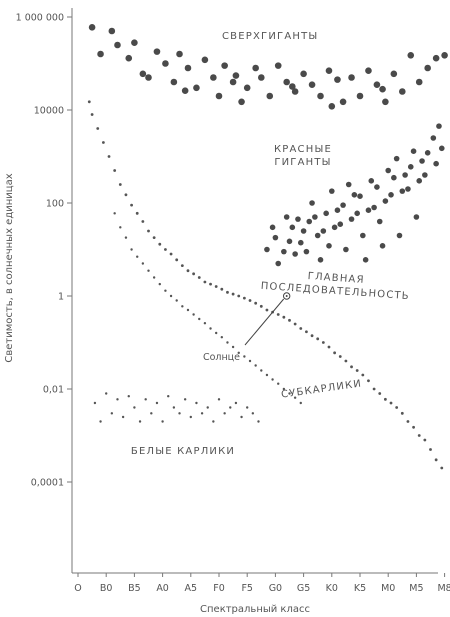 The image size is (450, 617). What do you see at coordinates (77, 588) in the screenshot?
I see `x-tick-label: O` at bounding box center [77, 588].